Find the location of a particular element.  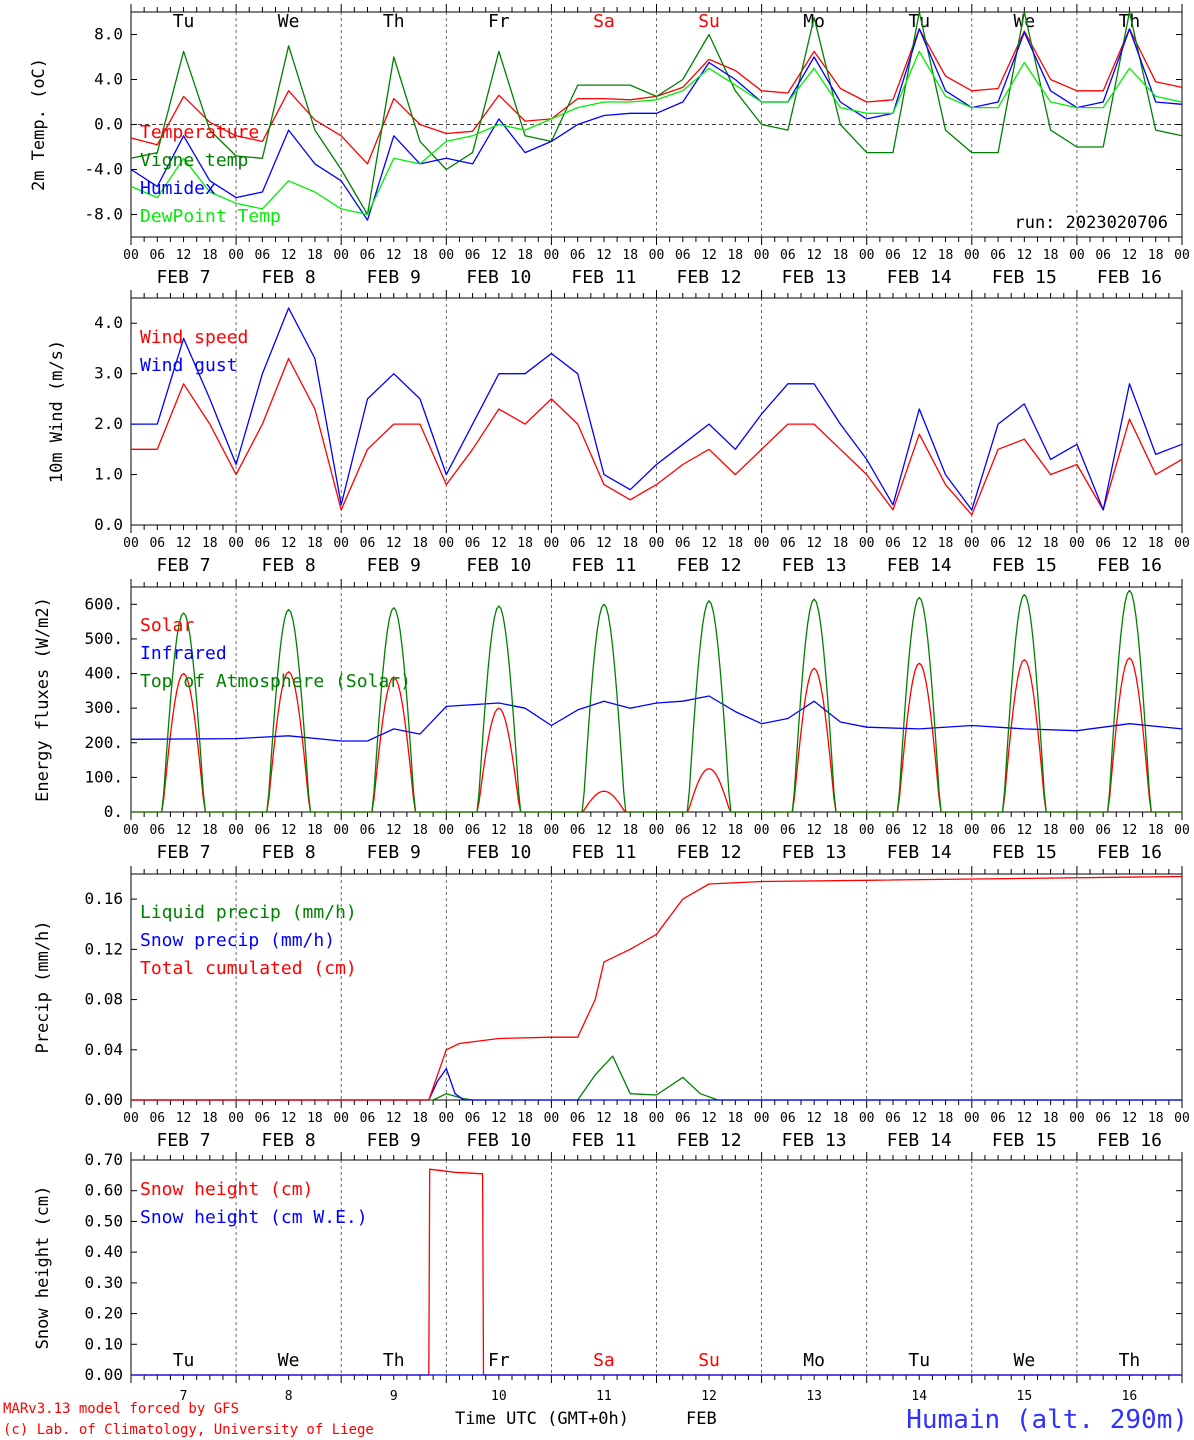

day-number-label: 8 is located at coordinates (289, 1396).